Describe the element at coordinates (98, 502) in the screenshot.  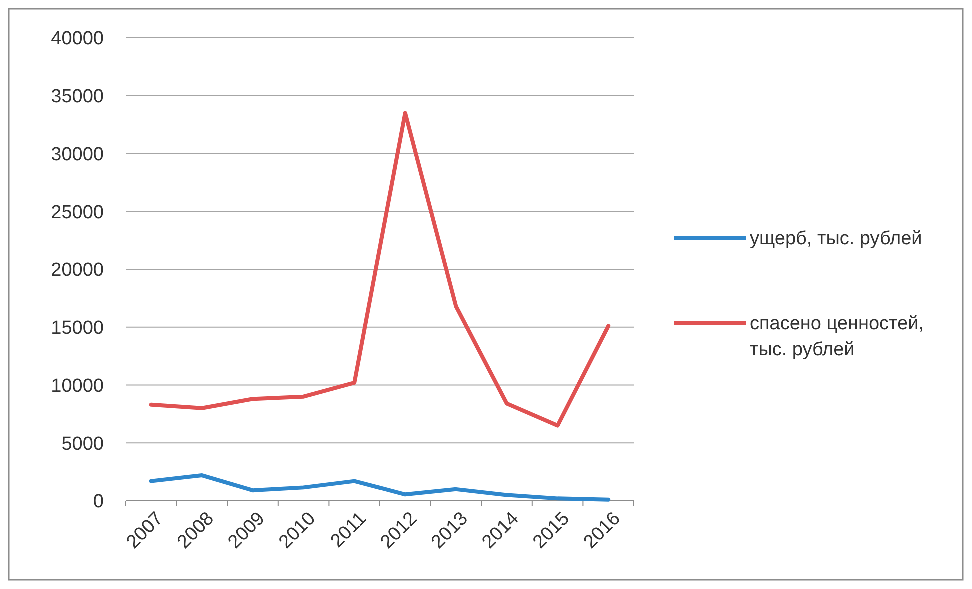
I see `y-tick-label: 0` at that location.